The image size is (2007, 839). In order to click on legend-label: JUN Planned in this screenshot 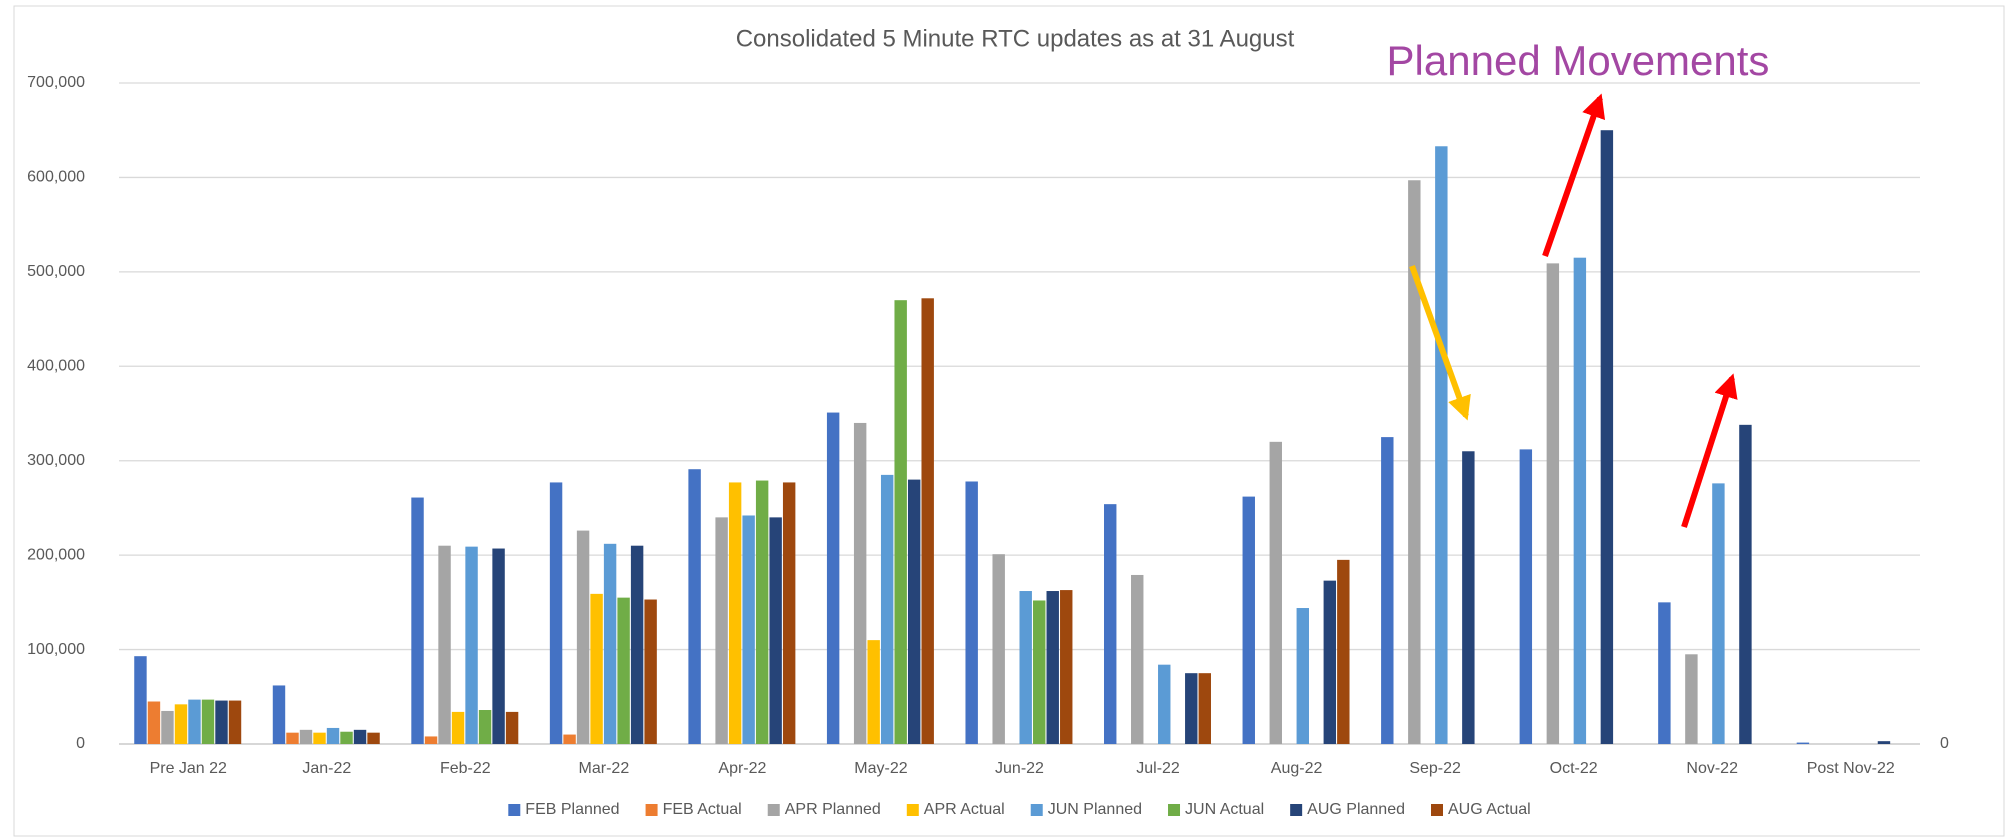, I will do `click(1095, 809)`.